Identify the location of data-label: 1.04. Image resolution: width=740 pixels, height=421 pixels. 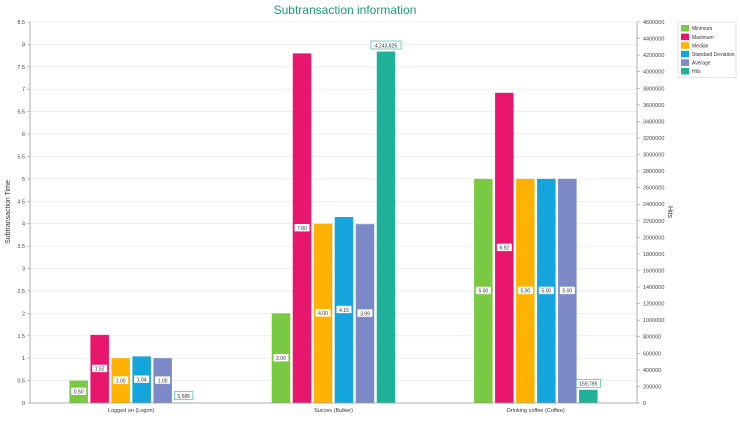
(142, 380).